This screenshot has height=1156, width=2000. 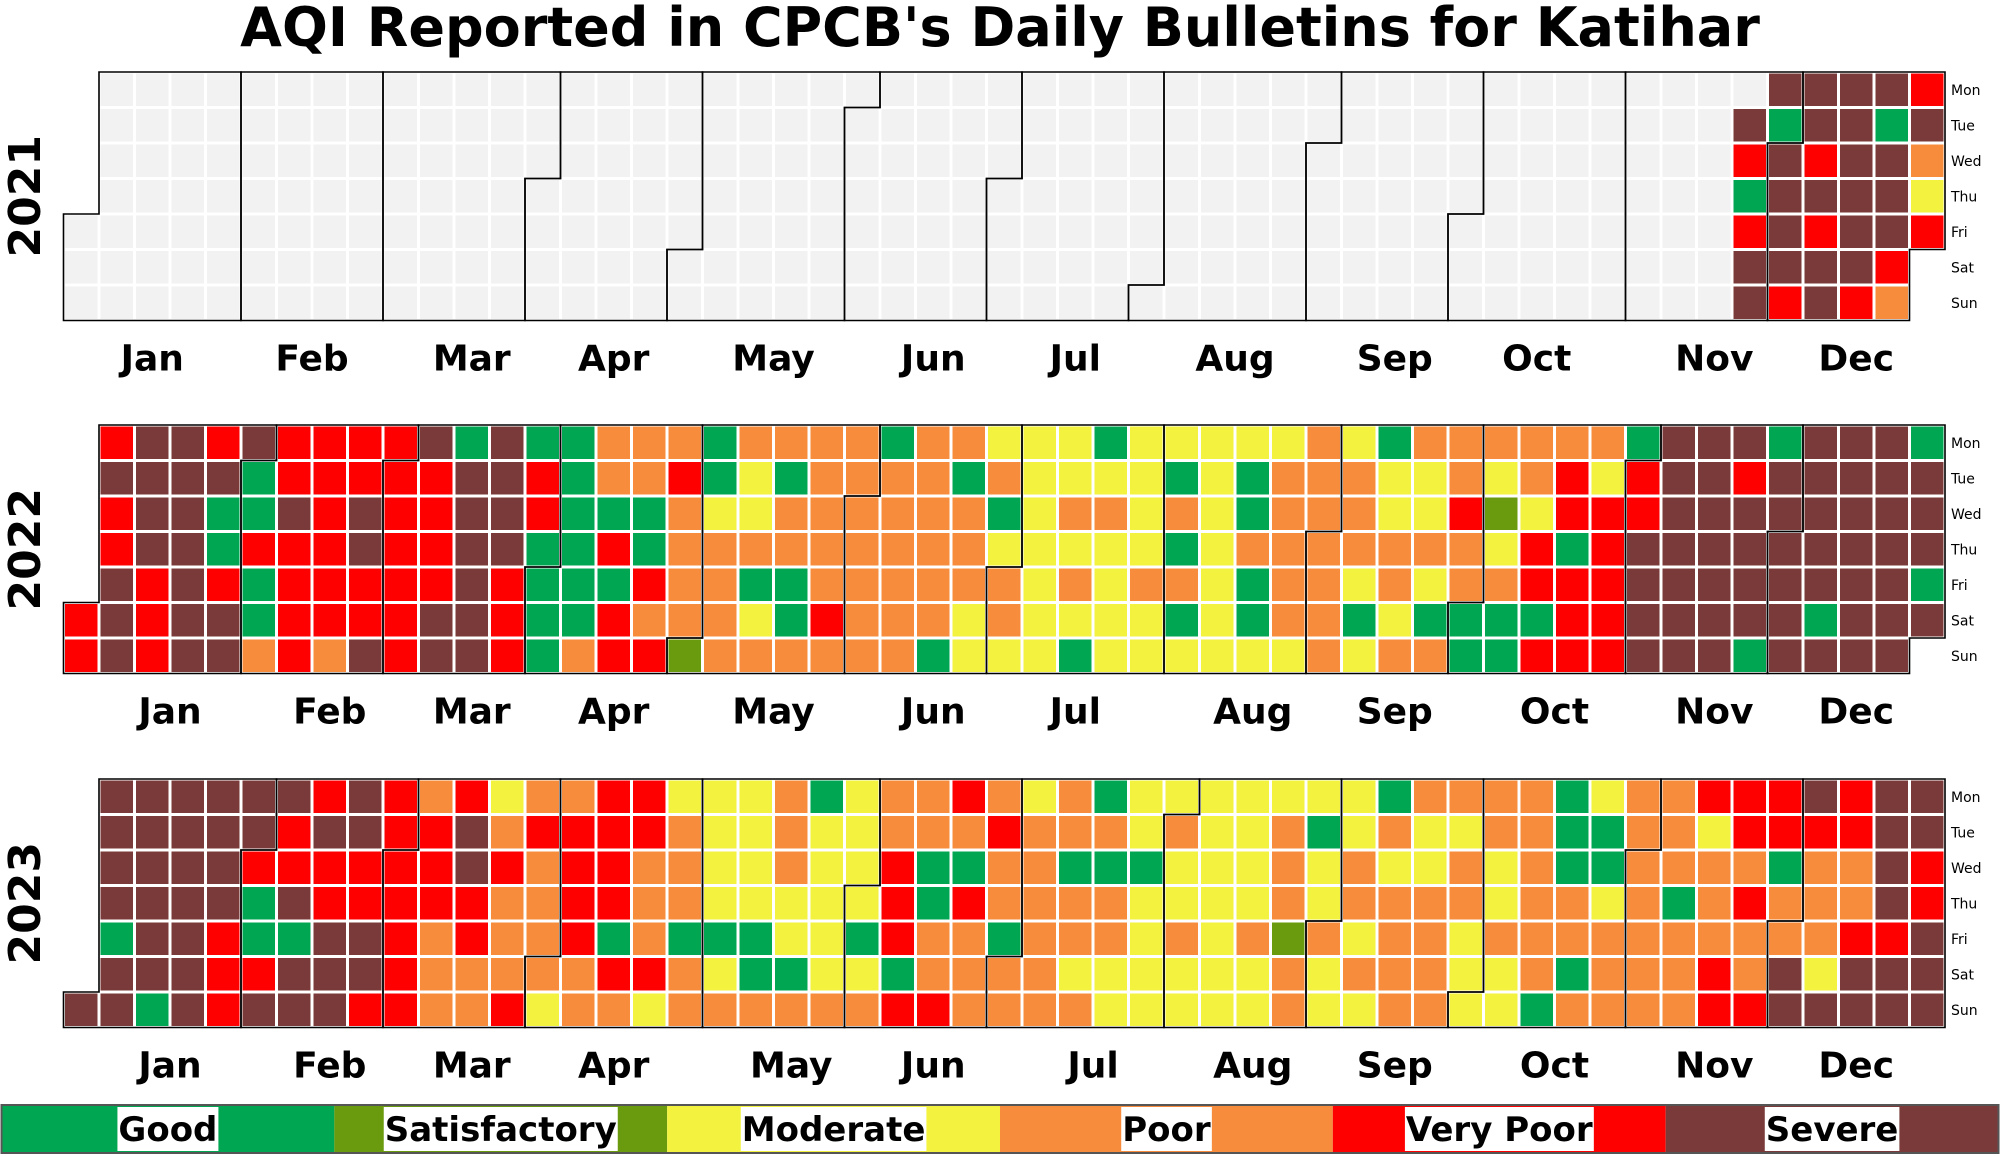 What do you see at coordinates (1959, 940) in the screenshot?
I see `weekday-label: Fri` at bounding box center [1959, 940].